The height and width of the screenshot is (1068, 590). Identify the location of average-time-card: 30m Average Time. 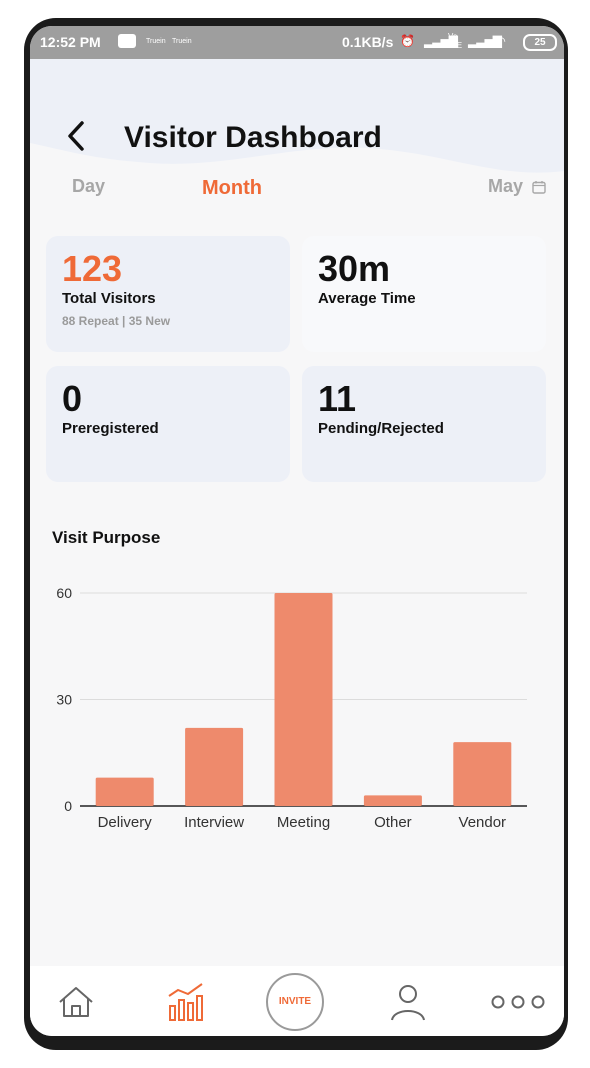
(424, 294).